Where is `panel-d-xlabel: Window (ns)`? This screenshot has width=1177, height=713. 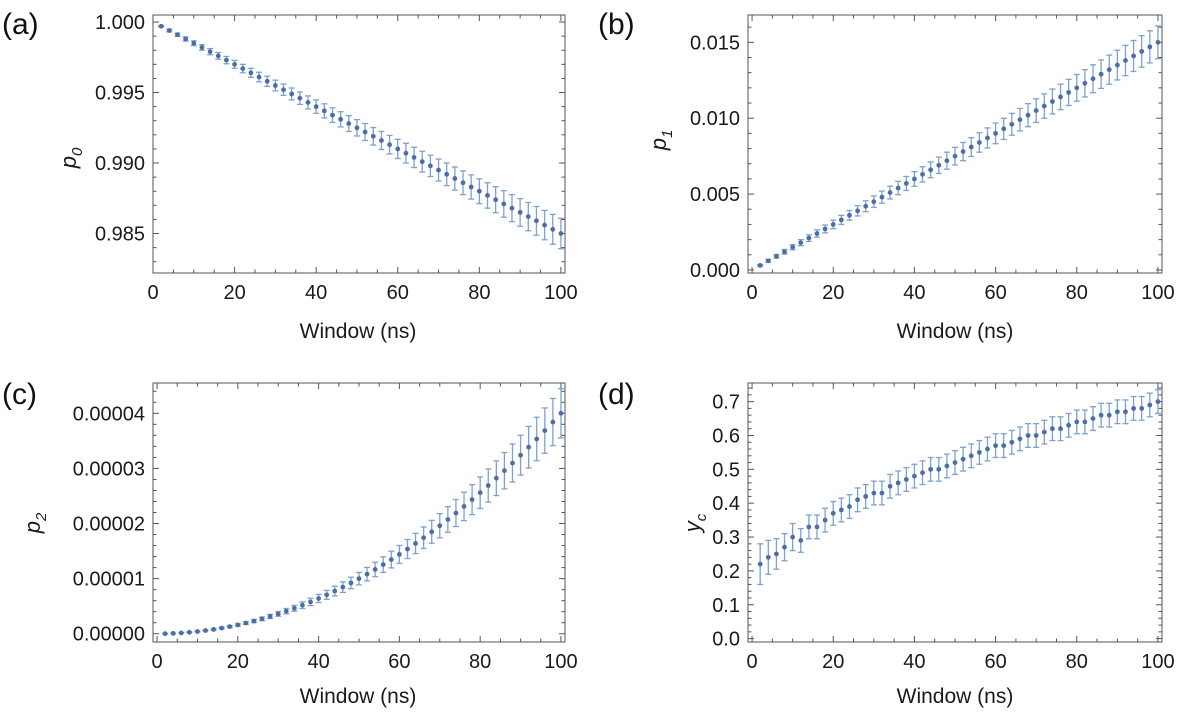 panel-d-xlabel: Window (ns) is located at coordinates (955, 696).